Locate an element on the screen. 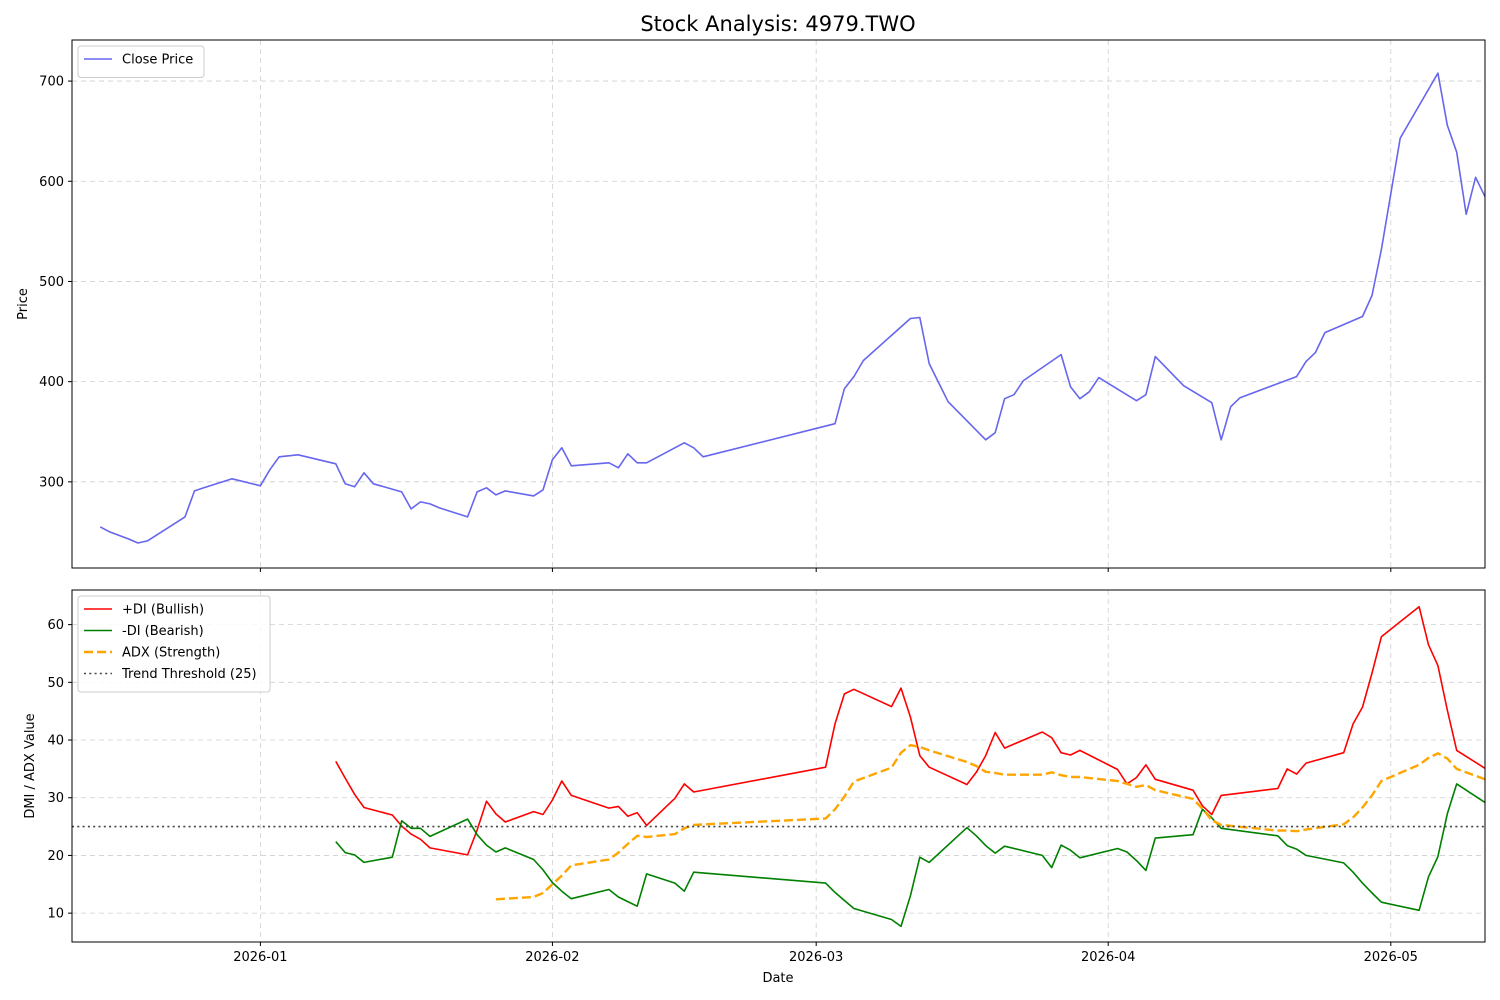 The width and height of the screenshot is (1500, 1000). y-tick-label: 500 is located at coordinates (51, 282).